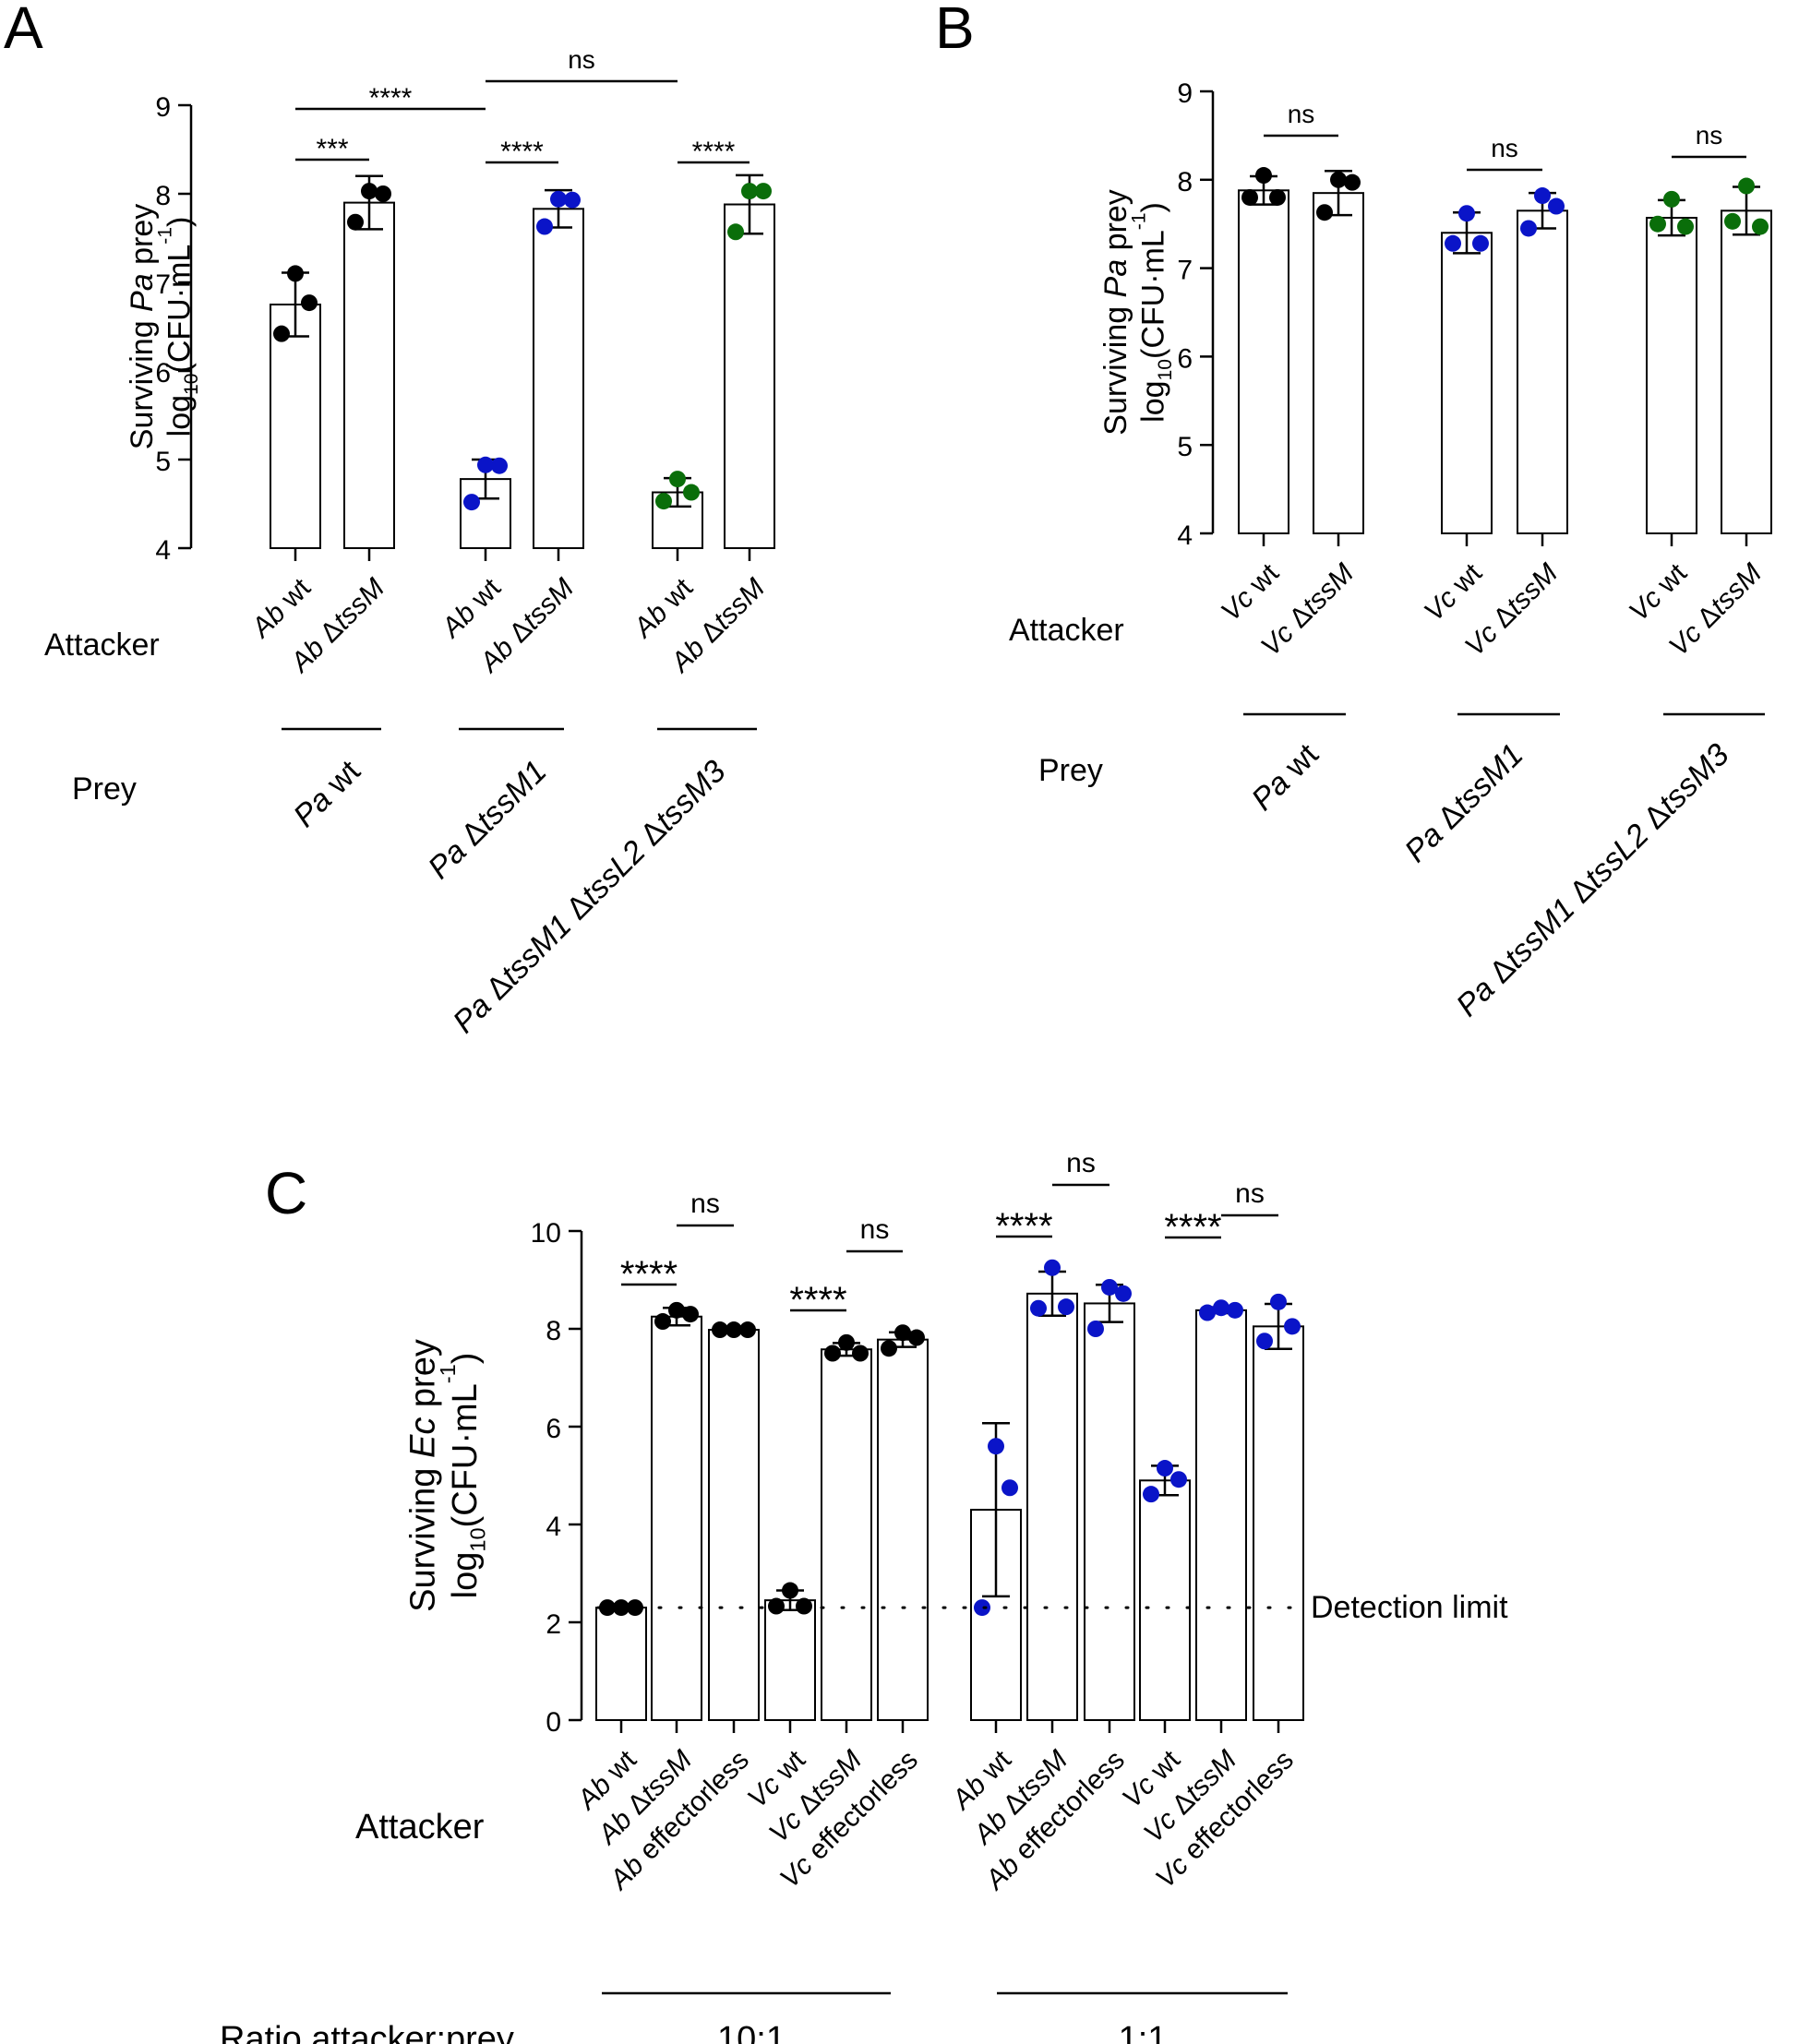 The height and width of the screenshot is (2044, 1799). Describe the element at coordinates (286, 1193) in the screenshot. I see `panel-label-c: C` at that location.